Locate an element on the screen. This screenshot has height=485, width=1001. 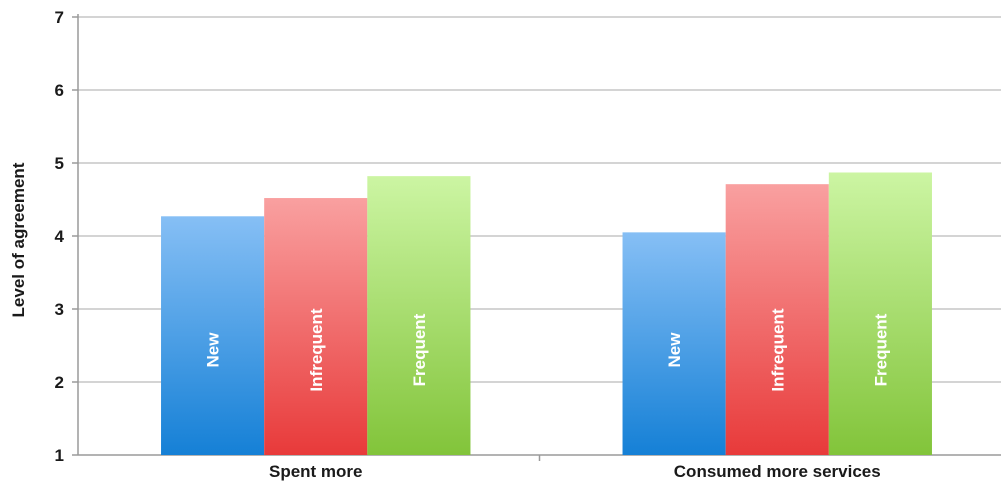
y-tick-label: 3 is located at coordinates (59, 309).